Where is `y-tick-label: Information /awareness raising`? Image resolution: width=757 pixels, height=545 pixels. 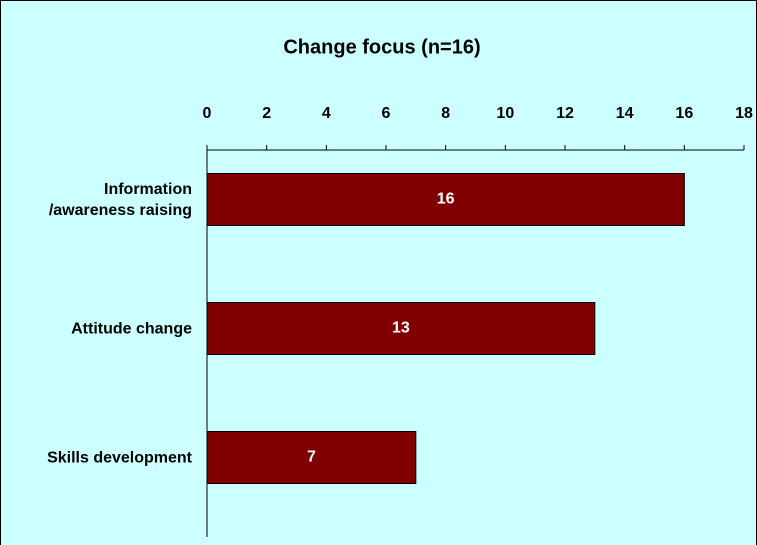 y-tick-label: Information /awareness raising is located at coordinates (120, 199).